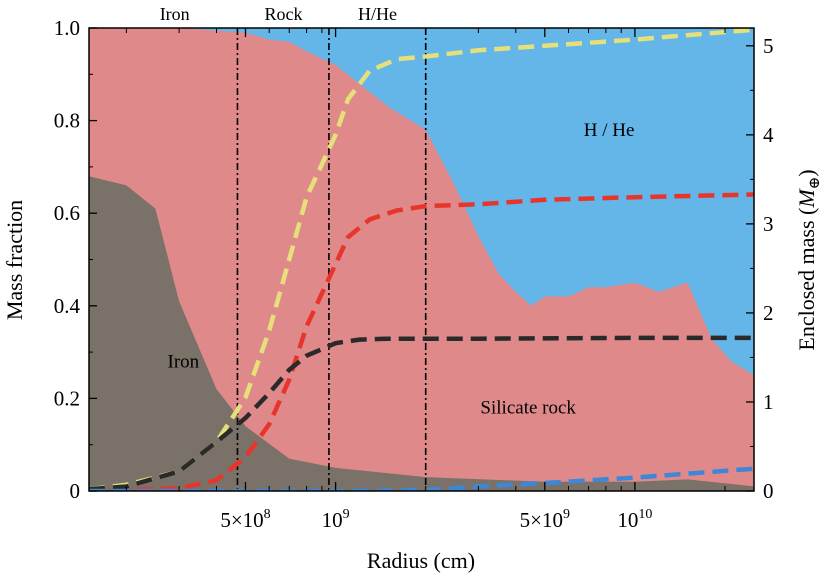  Describe the element at coordinates (75, 491) in the screenshot. I see `y-left-tick-label: 0` at that location.